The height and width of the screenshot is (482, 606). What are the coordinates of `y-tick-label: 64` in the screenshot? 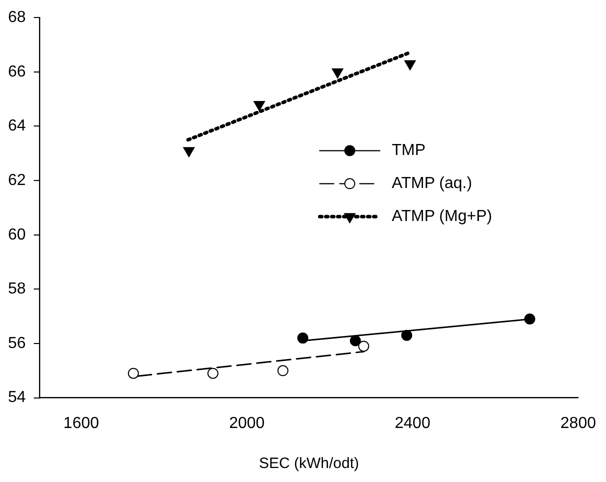 It's located at (17, 126).